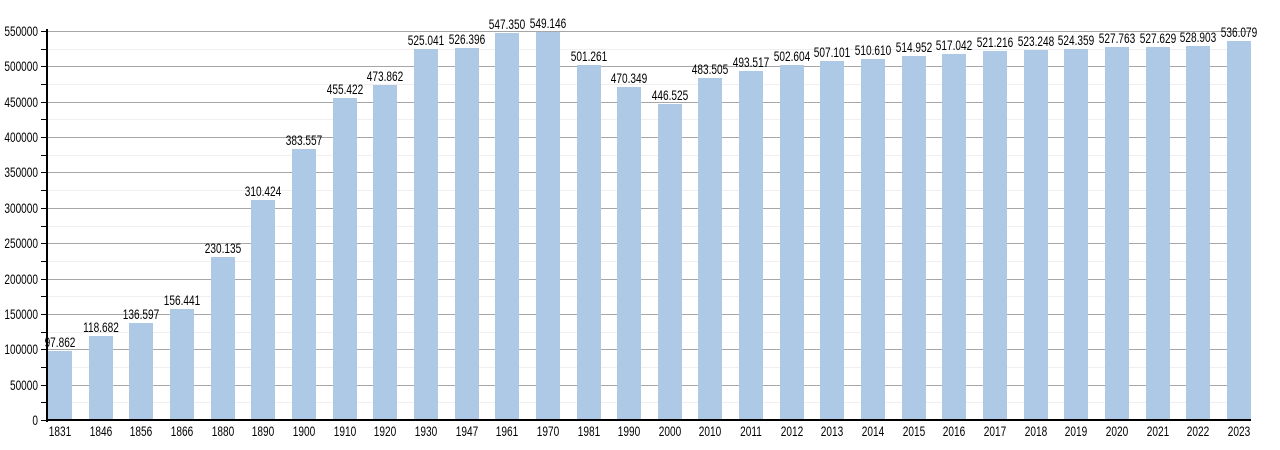  I want to click on x-axis-tick-label: 1961, so click(507, 431).